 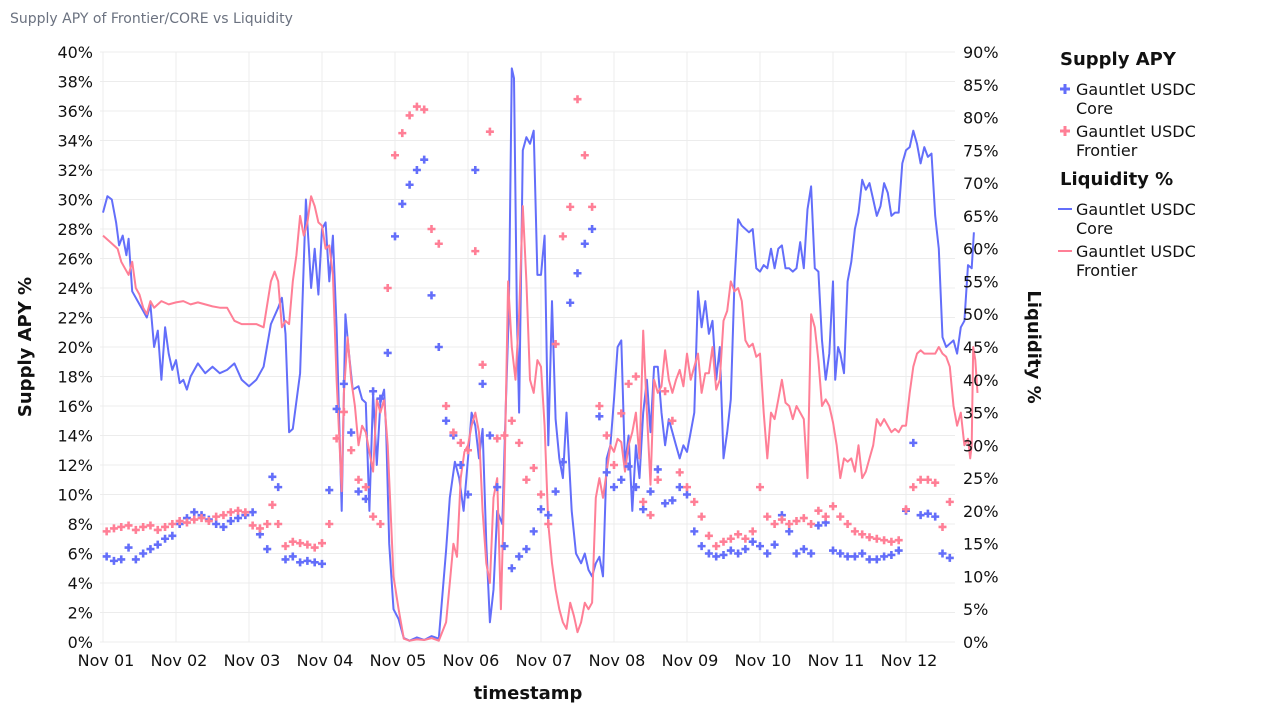 I want to click on y-right-tick-label: 75%, so click(x=981, y=150).